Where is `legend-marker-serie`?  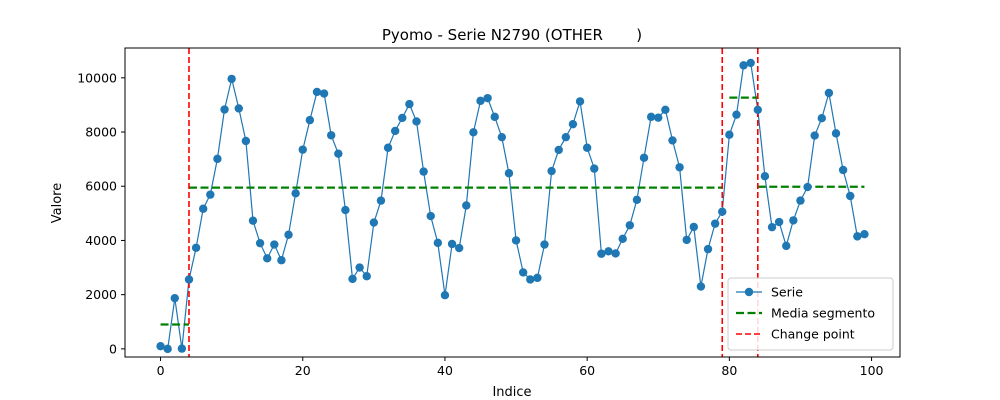 legend-marker-serie is located at coordinates (749, 292).